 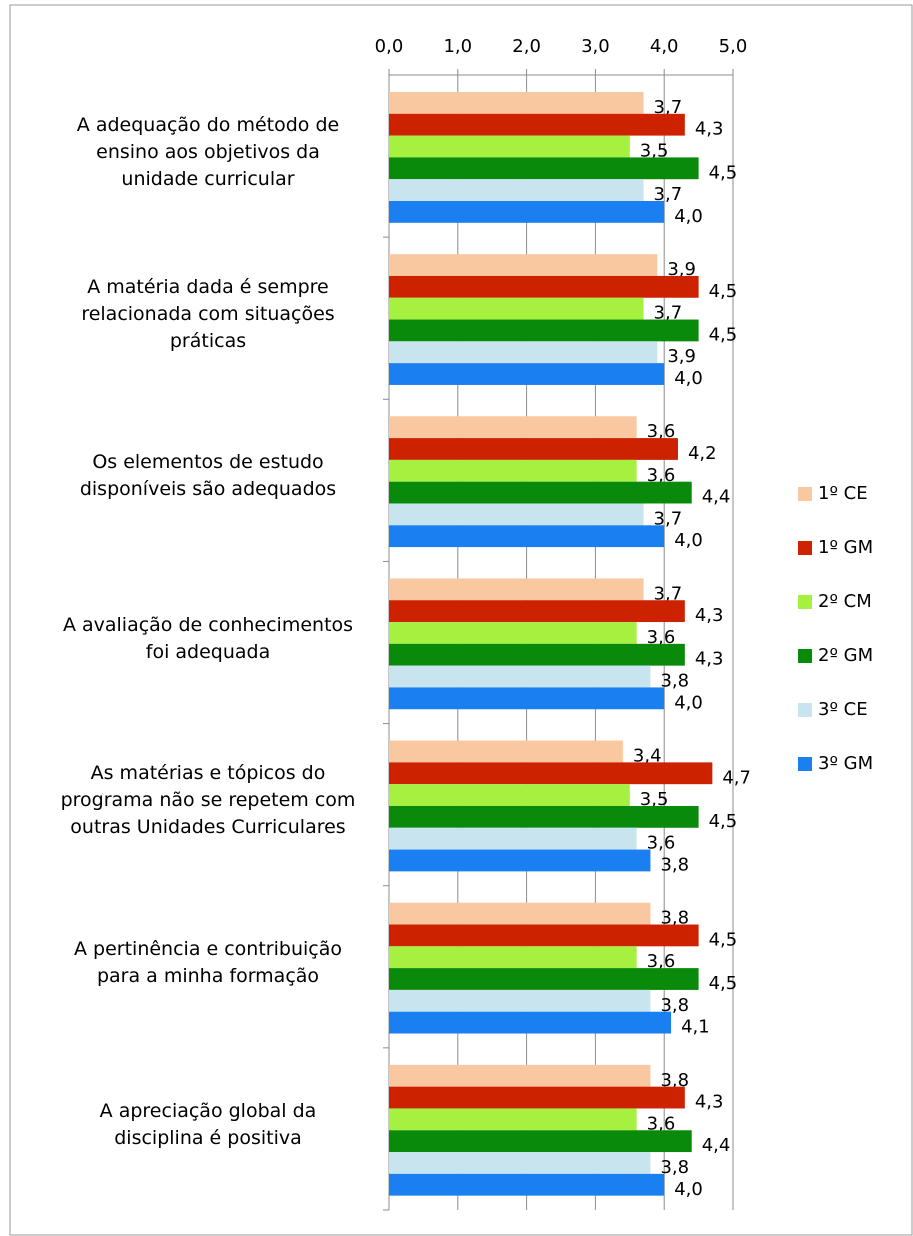 I want to click on data-label: 4,1, so click(x=695, y=1027).